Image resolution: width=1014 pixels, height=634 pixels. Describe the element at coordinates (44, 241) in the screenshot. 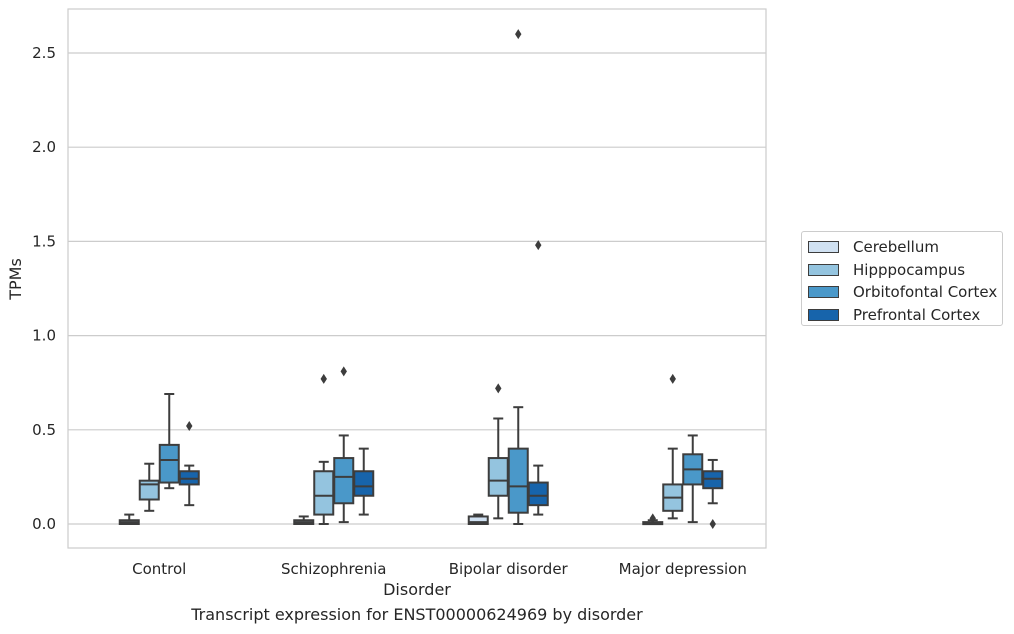

I see `y-tick-label: 1.5` at that location.